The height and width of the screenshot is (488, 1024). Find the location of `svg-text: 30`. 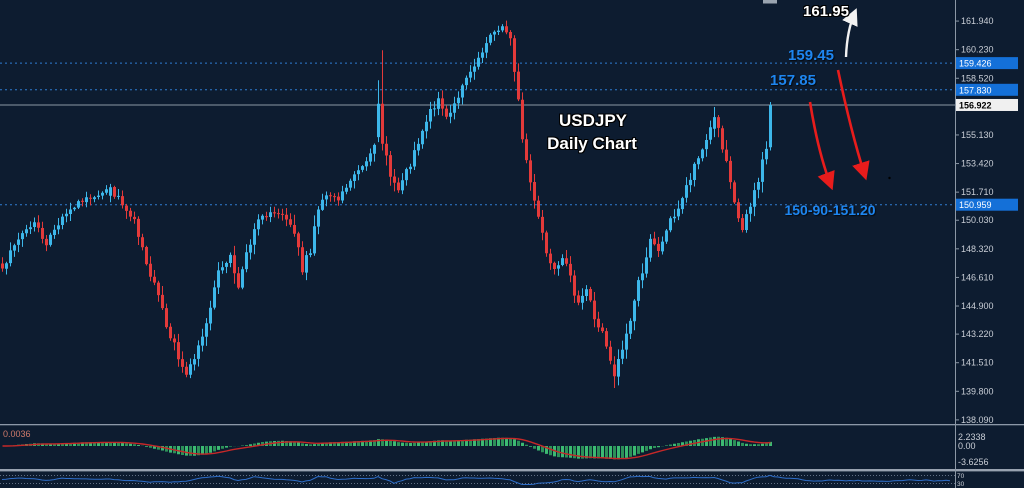

svg-text: 30 is located at coordinates (961, 484).